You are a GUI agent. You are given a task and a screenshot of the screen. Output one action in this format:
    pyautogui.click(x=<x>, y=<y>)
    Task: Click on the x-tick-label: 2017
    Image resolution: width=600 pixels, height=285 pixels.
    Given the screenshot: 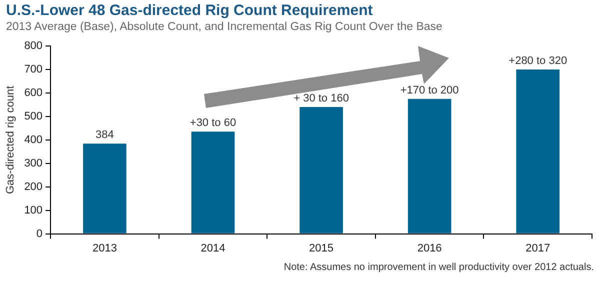 What is the action you would take?
    pyautogui.click(x=538, y=248)
    